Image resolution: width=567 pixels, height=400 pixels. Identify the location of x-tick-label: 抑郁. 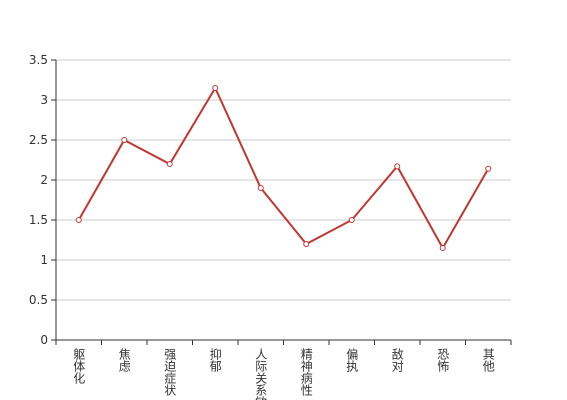
(215, 360).